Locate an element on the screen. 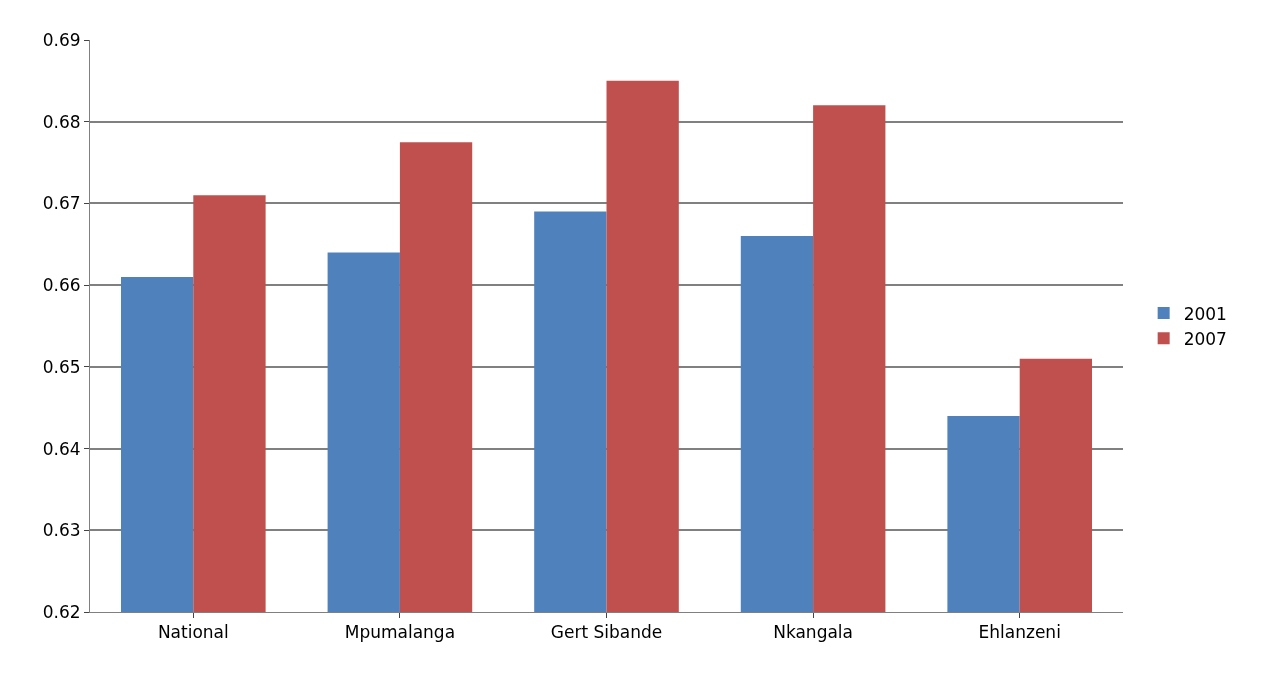 The image size is (1283, 682). y-tick-label: 0.65 is located at coordinates (61, 366).